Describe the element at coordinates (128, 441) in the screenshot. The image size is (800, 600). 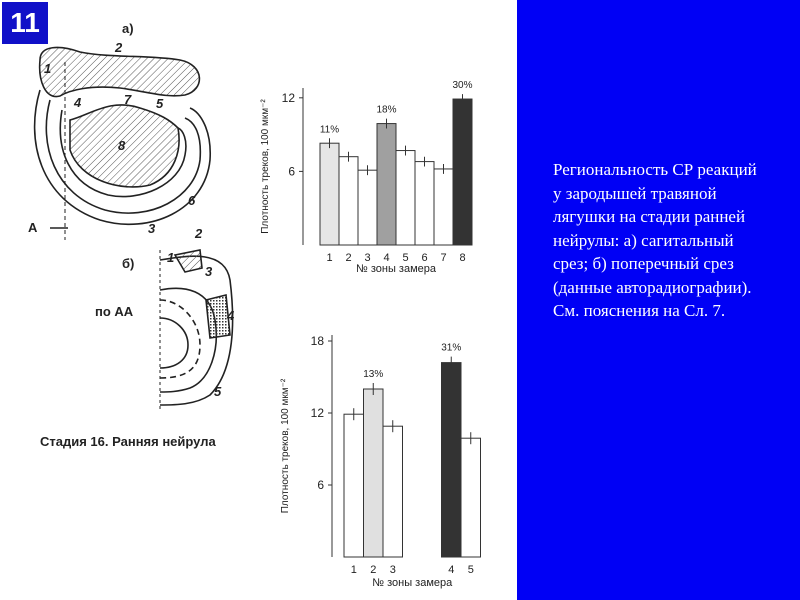
I see `stage-caption: Стадия 16. Ранняя нейрула` at that location.